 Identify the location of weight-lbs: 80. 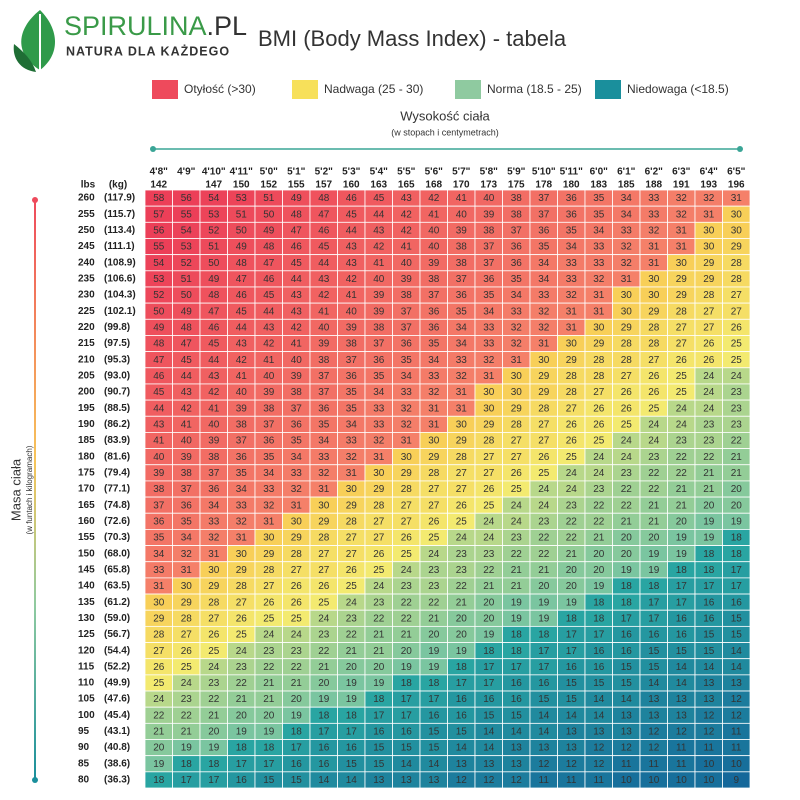
(84, 780).